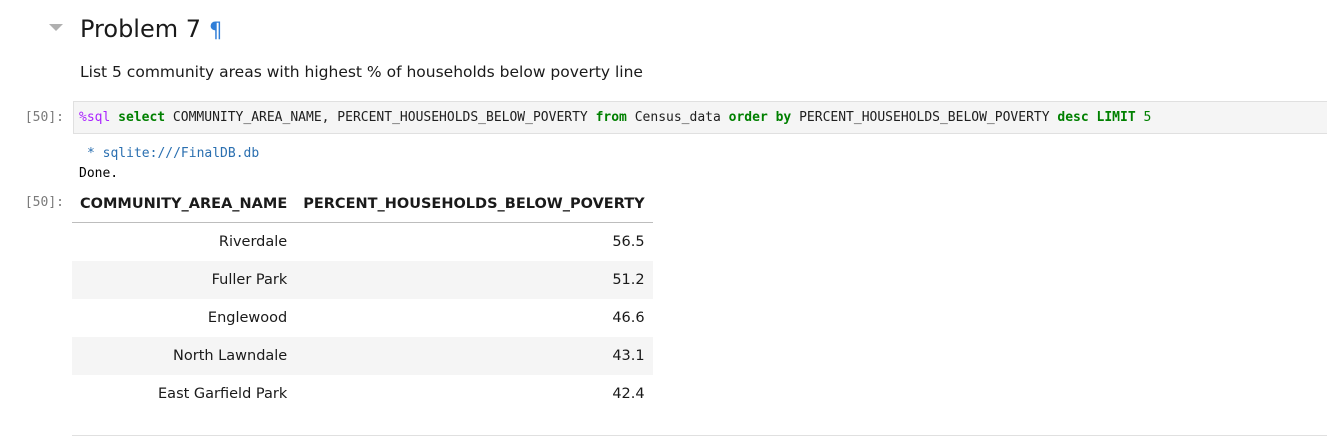 The width and height of the screenshot is (1327, 437). I want to click on cell-percent: 56.5, so click(474, 241).